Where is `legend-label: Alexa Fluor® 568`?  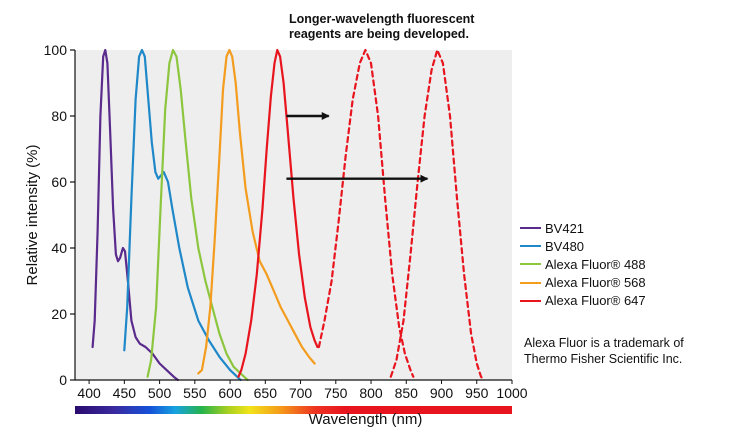
legend-label: Alexa Fluor® 568 is located at coordinates (595, 283).